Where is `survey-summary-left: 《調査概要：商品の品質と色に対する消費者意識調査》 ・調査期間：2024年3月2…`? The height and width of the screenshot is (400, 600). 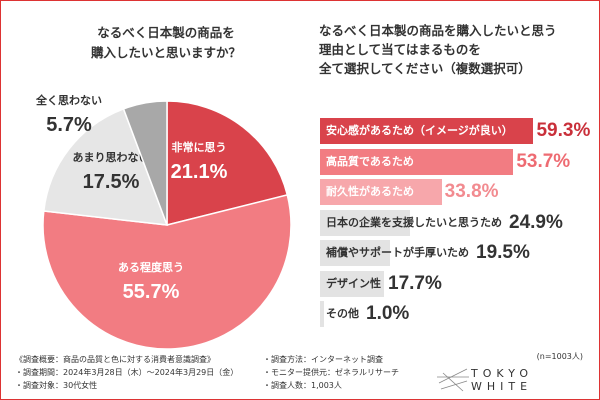 survey-summary-left: 《調査概要：商品の品質と色に対する消費者意識調査》 ・調査期間：2024年3月2… is located at coordinates (126, 372).